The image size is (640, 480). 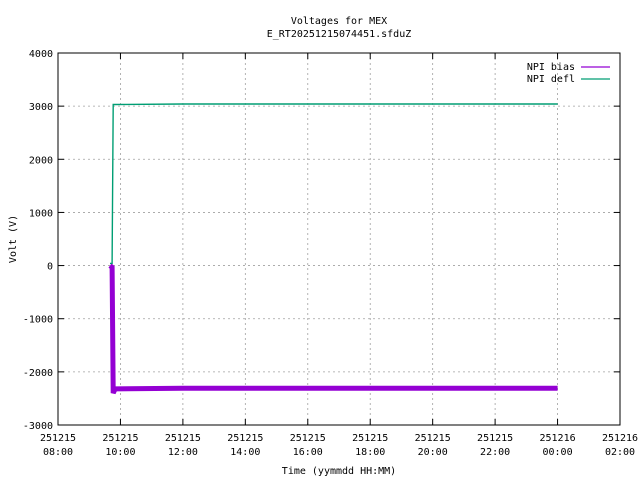 I want to click on x-axis-label: Time (yymmdd HH:MM), so click(x=339, y=471).